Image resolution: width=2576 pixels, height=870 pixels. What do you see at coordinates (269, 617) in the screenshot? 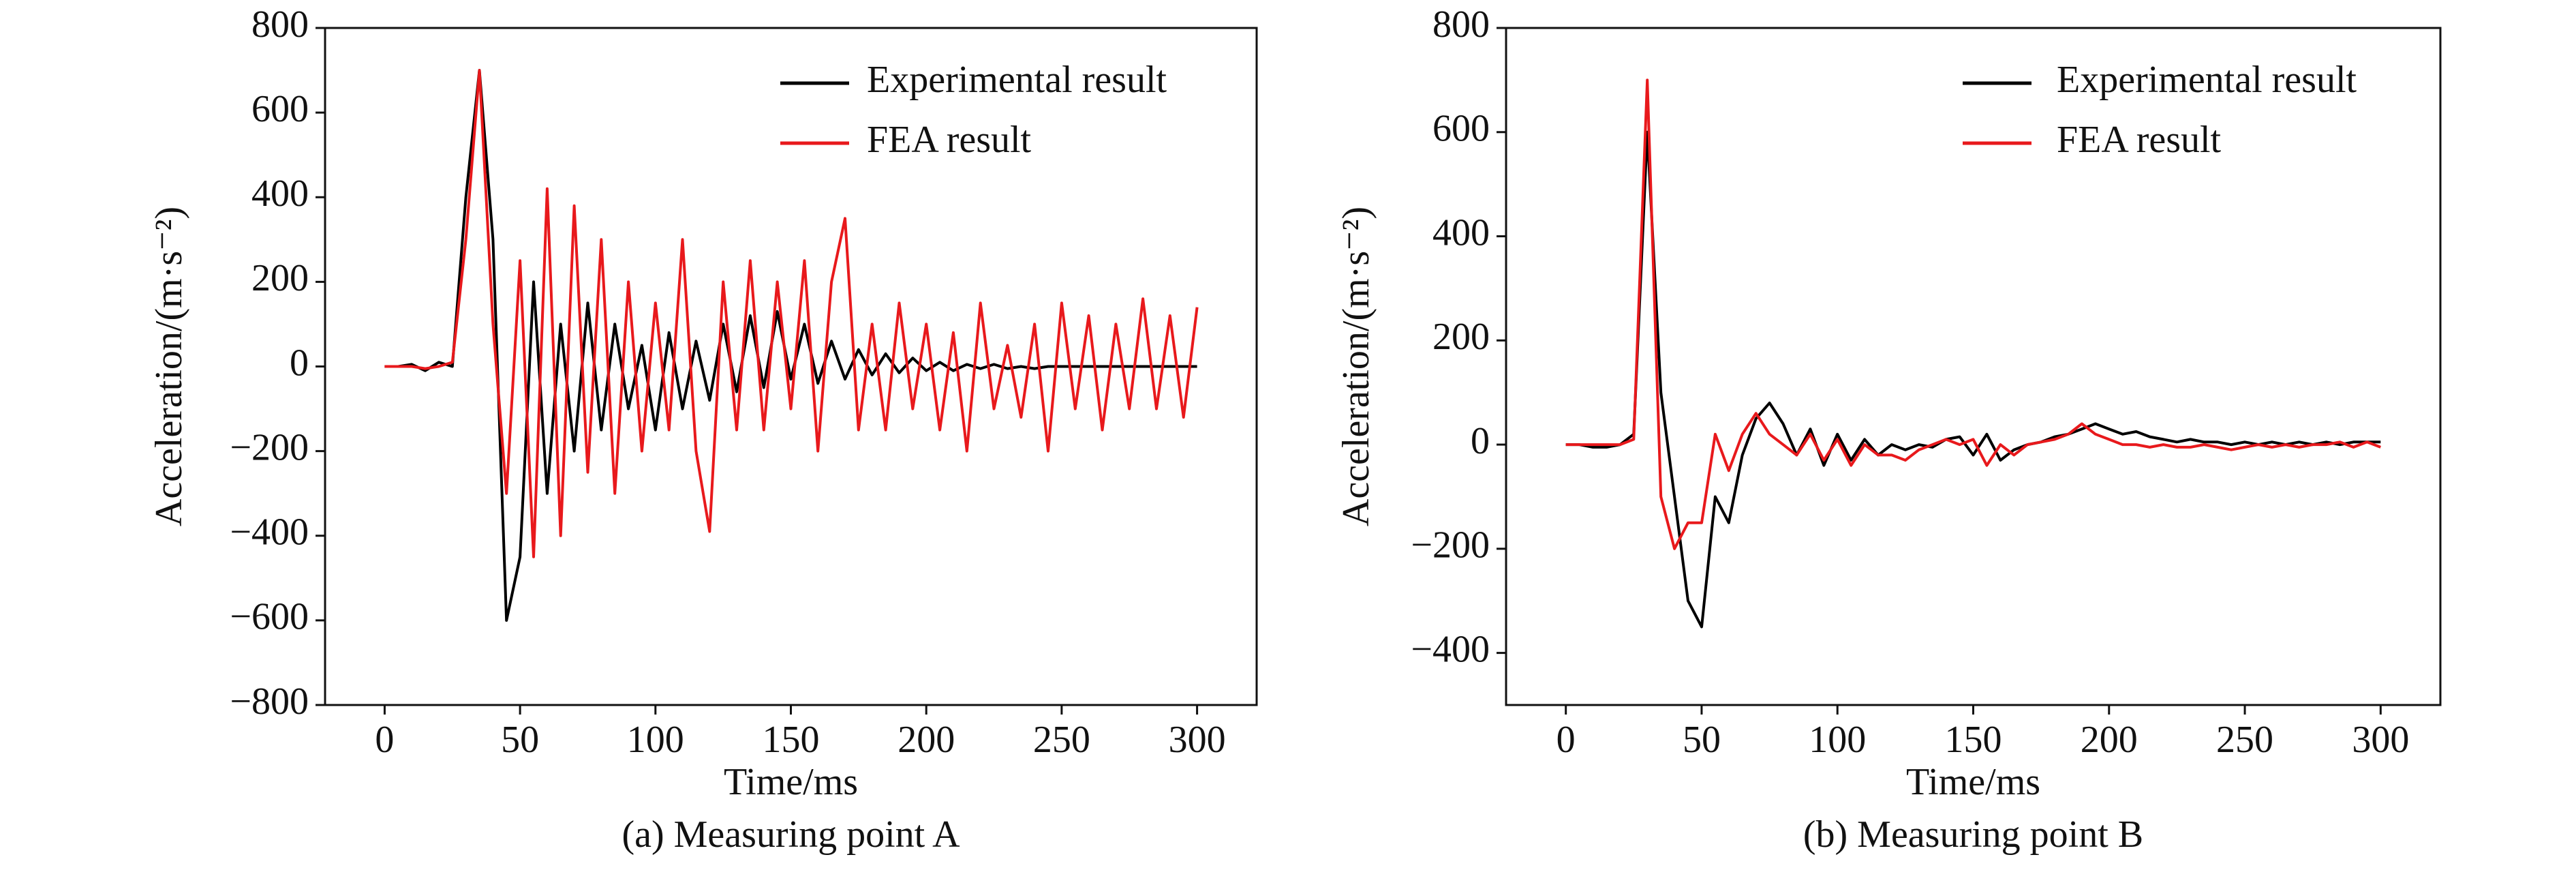
I see `y-tick-label: −600` at bounding box center [269, 617].